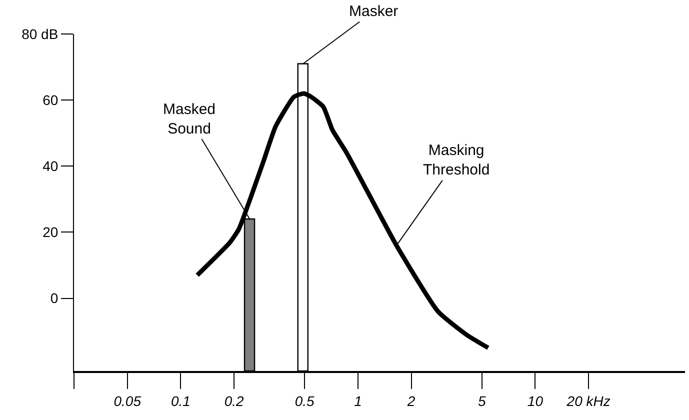 This screenshot has height=420, width=689. I want to click on annotation: Masking Threshold, so click(456, 160).